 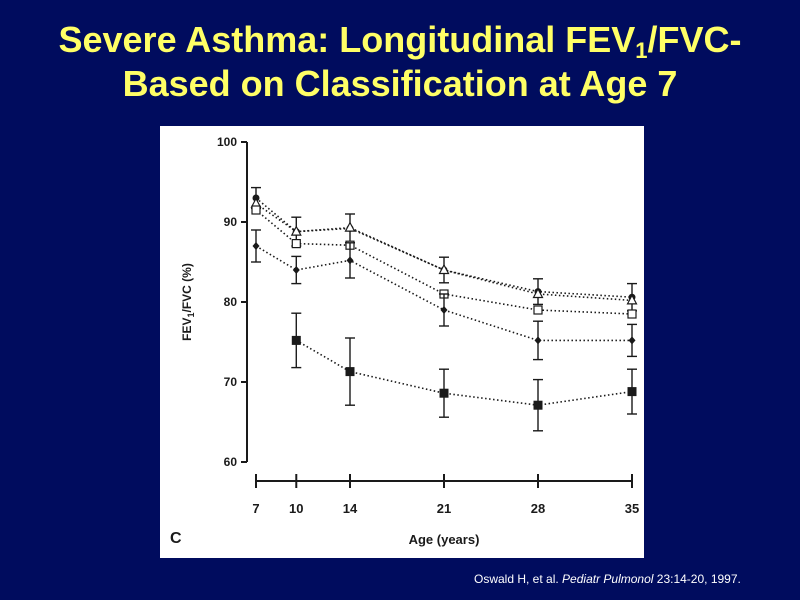 I want to click on x-tick-label-28: 28, so click(x=538, y=508).